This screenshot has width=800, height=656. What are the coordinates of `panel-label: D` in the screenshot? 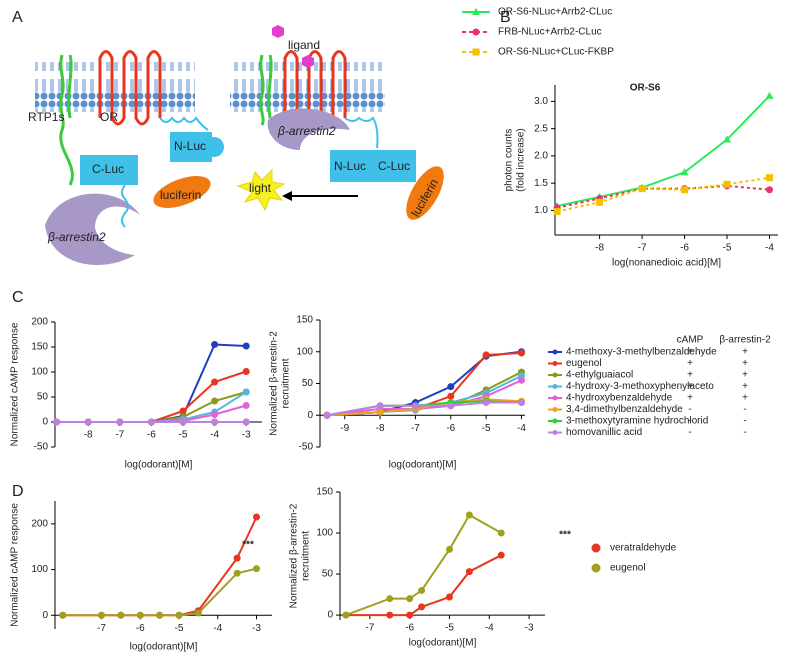 It's located at (18, 491).